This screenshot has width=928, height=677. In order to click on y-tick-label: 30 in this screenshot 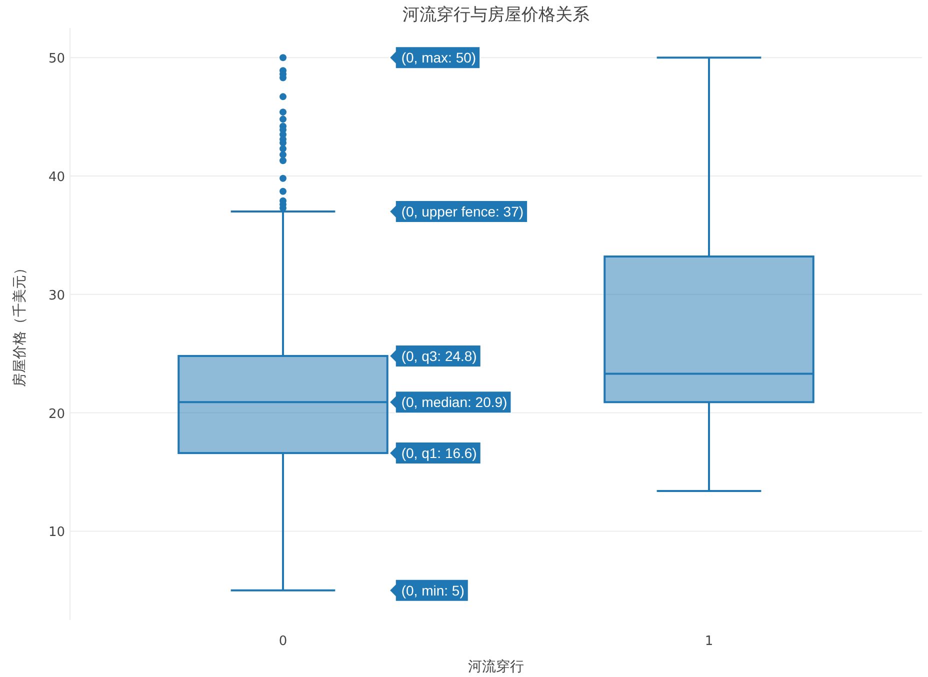, I will do `click(56, 296)`.